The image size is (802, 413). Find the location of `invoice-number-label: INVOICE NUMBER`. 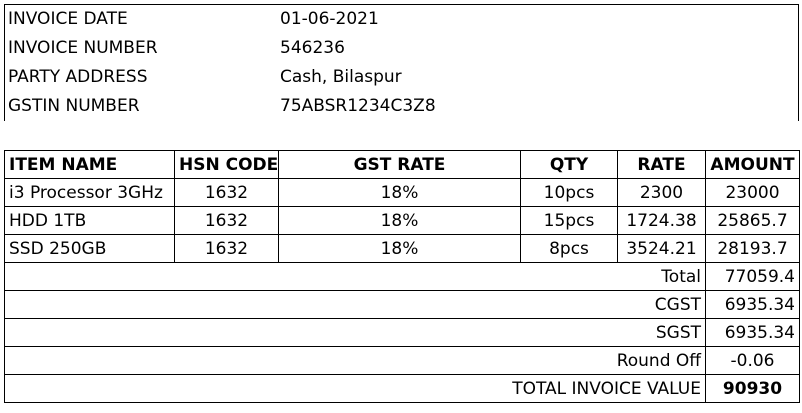

invoice-number-label: INVOICE NUMBER is located at coordinates (83, 48).